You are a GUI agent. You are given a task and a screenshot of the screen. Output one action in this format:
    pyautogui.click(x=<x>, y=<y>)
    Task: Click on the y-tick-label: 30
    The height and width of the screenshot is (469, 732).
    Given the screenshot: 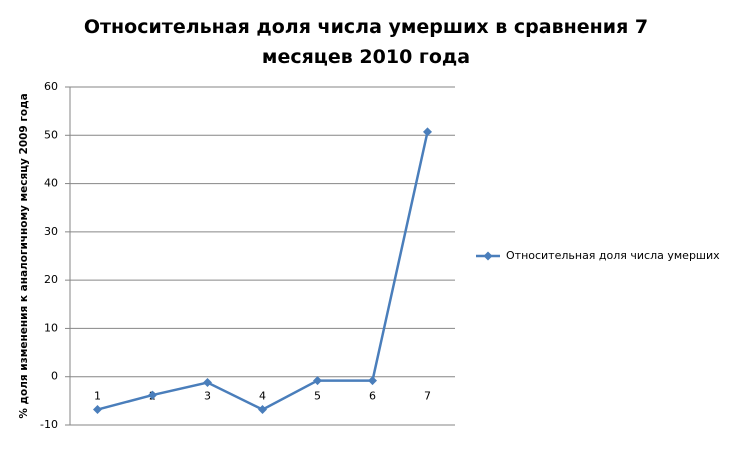 What is the action you would take?
    pyautogui.click(x=51, y=231)
    